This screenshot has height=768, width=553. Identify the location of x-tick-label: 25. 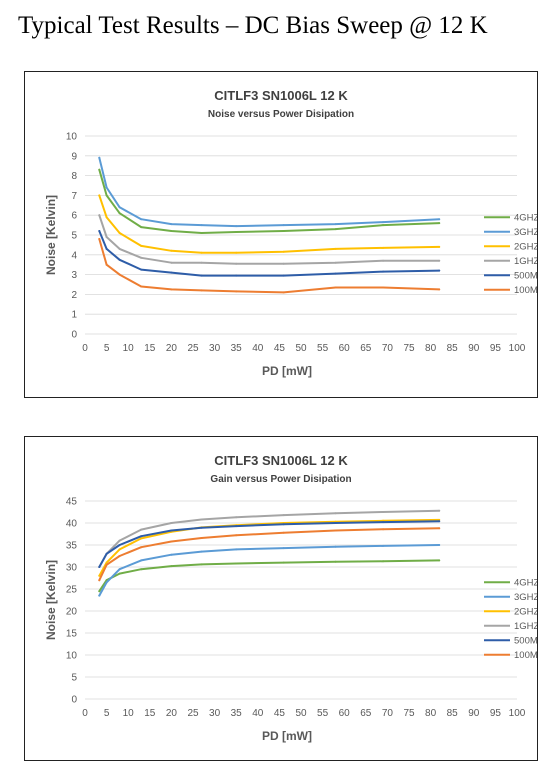
(193, 348).